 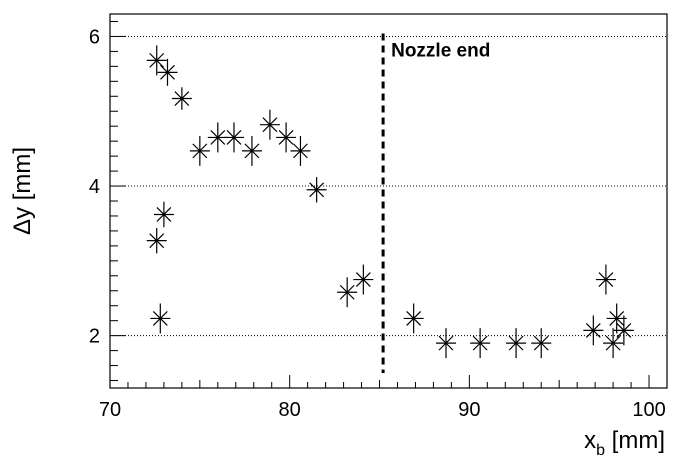 I want to click on x-axis-label: xb [mm], so click(x=624, y=443).